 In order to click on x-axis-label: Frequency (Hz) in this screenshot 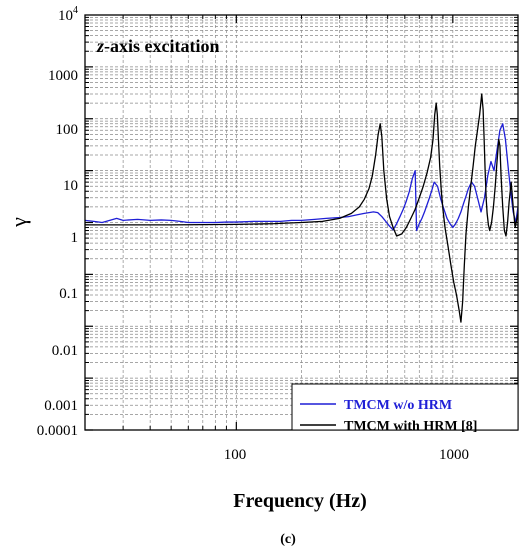, I will do `click(300, 501)`.